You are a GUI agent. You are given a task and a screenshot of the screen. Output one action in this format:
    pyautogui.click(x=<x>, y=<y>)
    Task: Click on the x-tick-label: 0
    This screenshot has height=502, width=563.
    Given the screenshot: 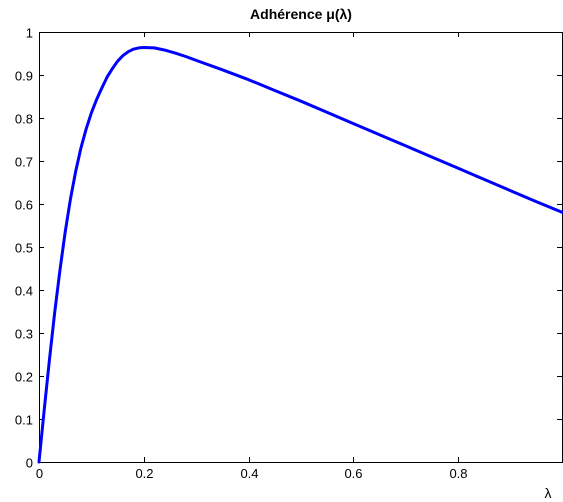 What is the action you would take?
    pyautogui.click(x=39, y=473)
    